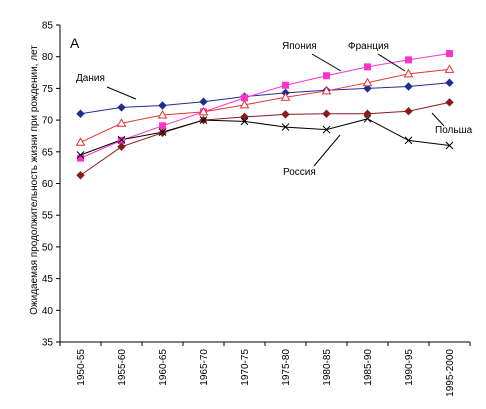 The height and width of the screenshot is (409, 486). What do you see at coordinates (48, 121) in the screenshot?
I see `y-tick-label: 70` at bounding box center [48, 121].